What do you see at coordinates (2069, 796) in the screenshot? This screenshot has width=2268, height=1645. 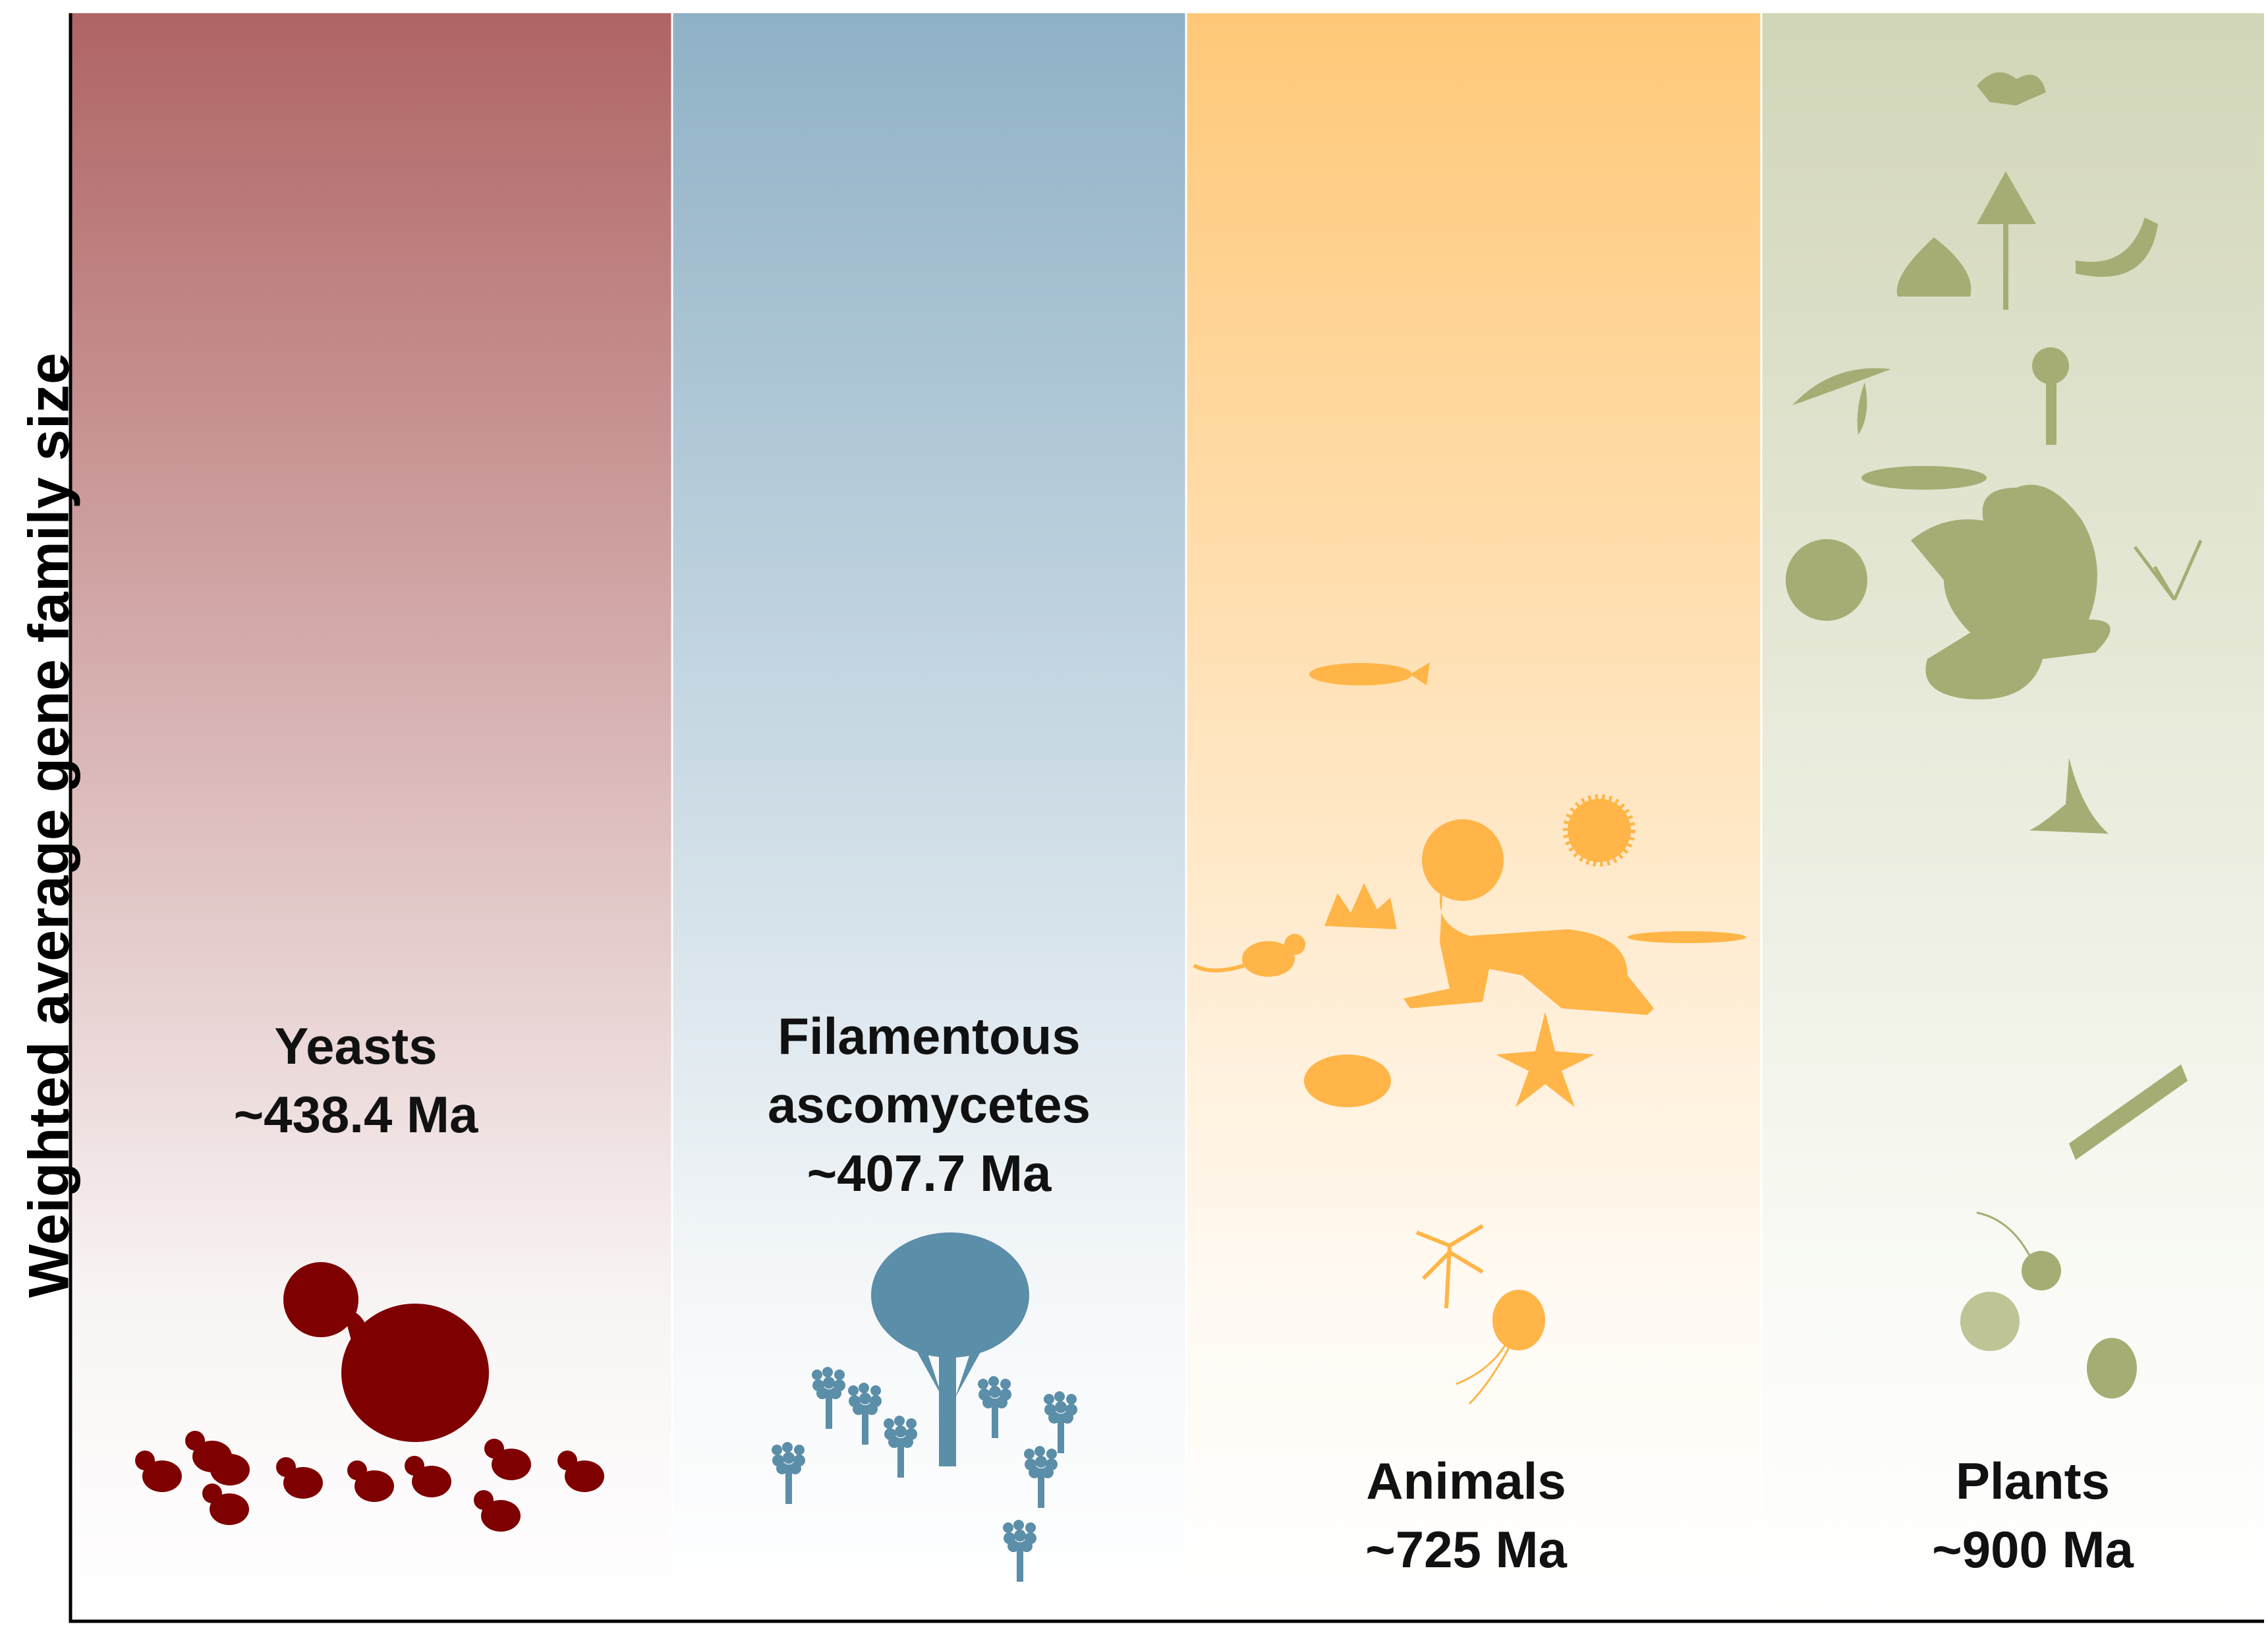 I see `seaweed-icon` at bounding box center [2069, 796].